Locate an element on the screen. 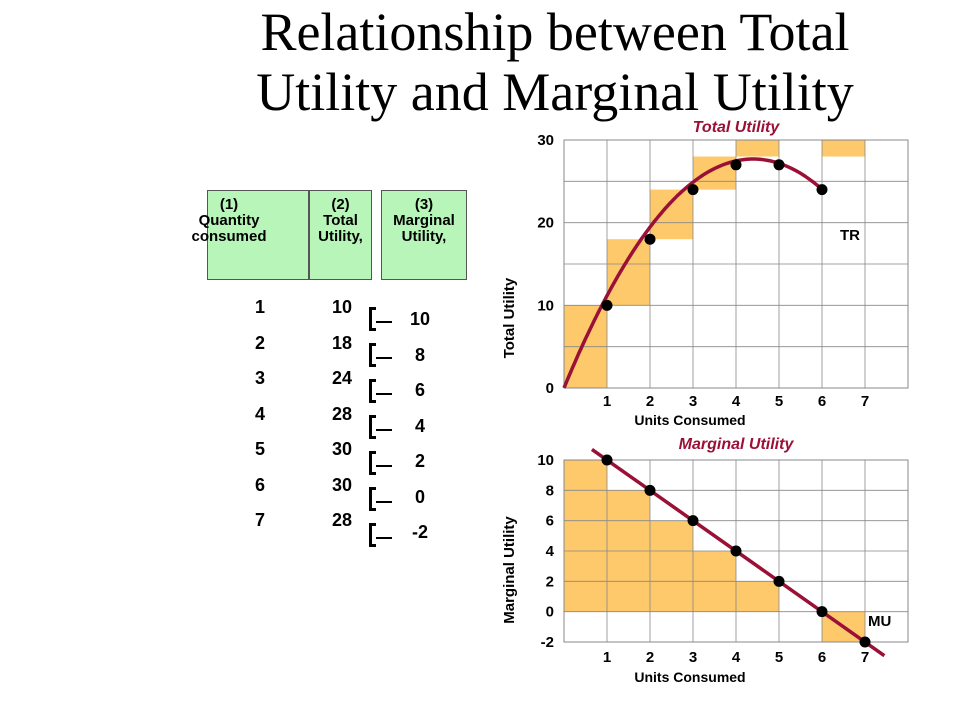 This screenshot has width=960, height=720. header-marginal-line2: Utility, is located at coordinates (424, 236).